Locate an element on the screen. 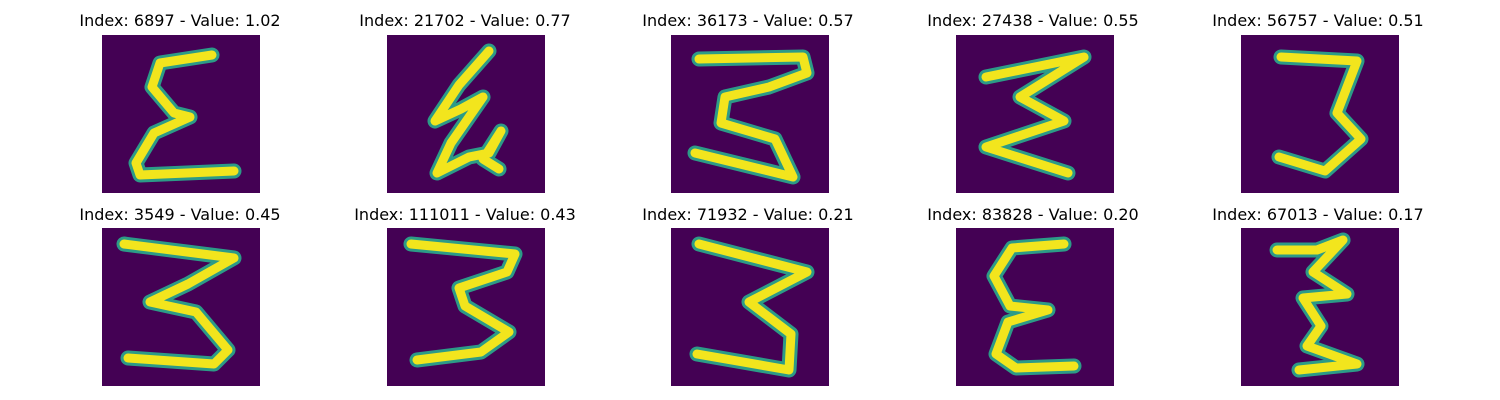 The height and width of the screenshot is (400, 1500). panel-title: Index: 71932 - Value: 0.21 is located at coordinates (748, 214).